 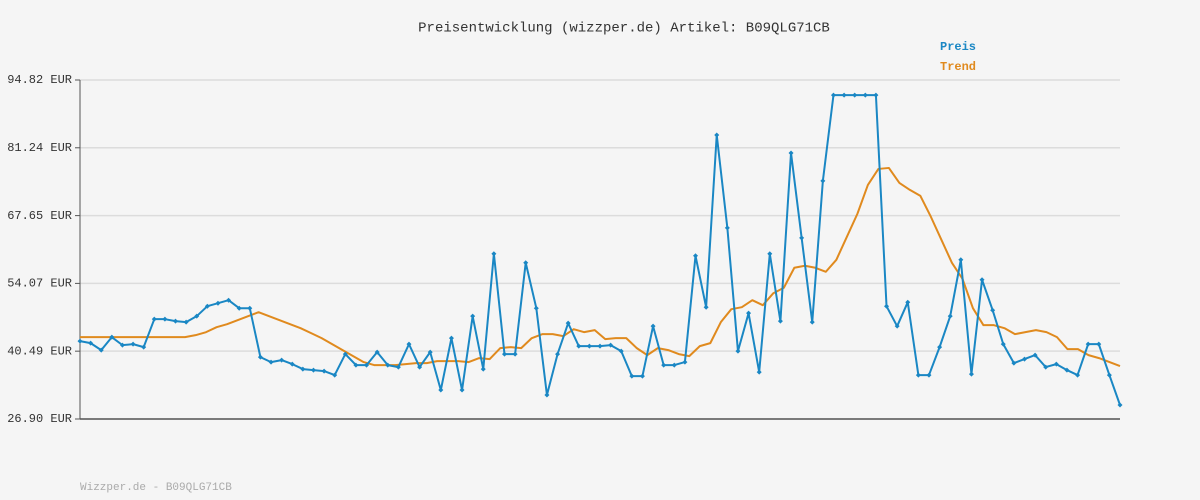 What do you see at coordinates (39, 216) in the screenshot?
I see `y-tick-label: 67.65 EUR` at bounding box center [39, 216].